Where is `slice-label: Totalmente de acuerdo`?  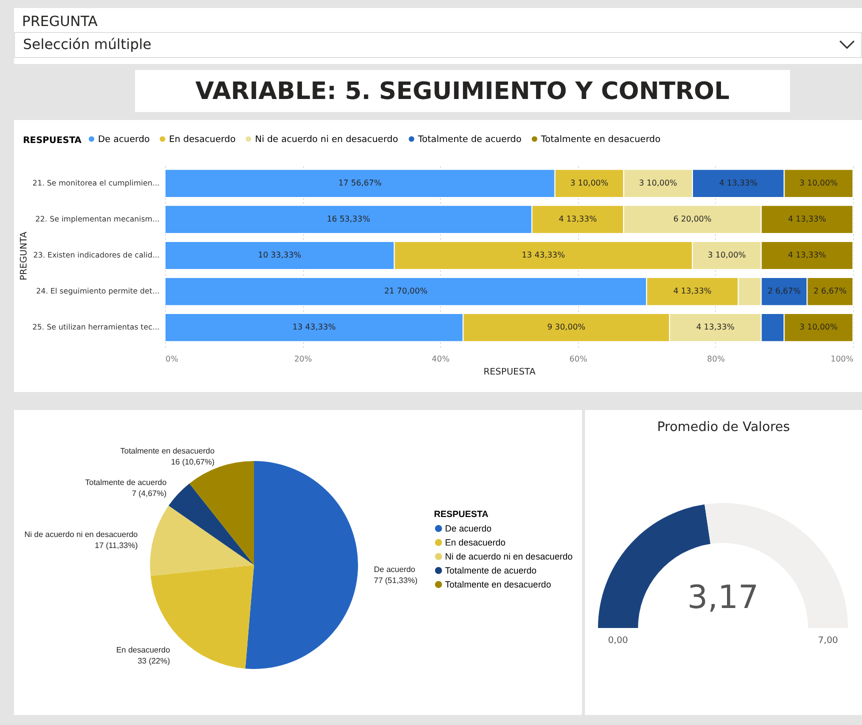
slice-label: Totalmente de acuerdo is located at coordinates (126, 482).